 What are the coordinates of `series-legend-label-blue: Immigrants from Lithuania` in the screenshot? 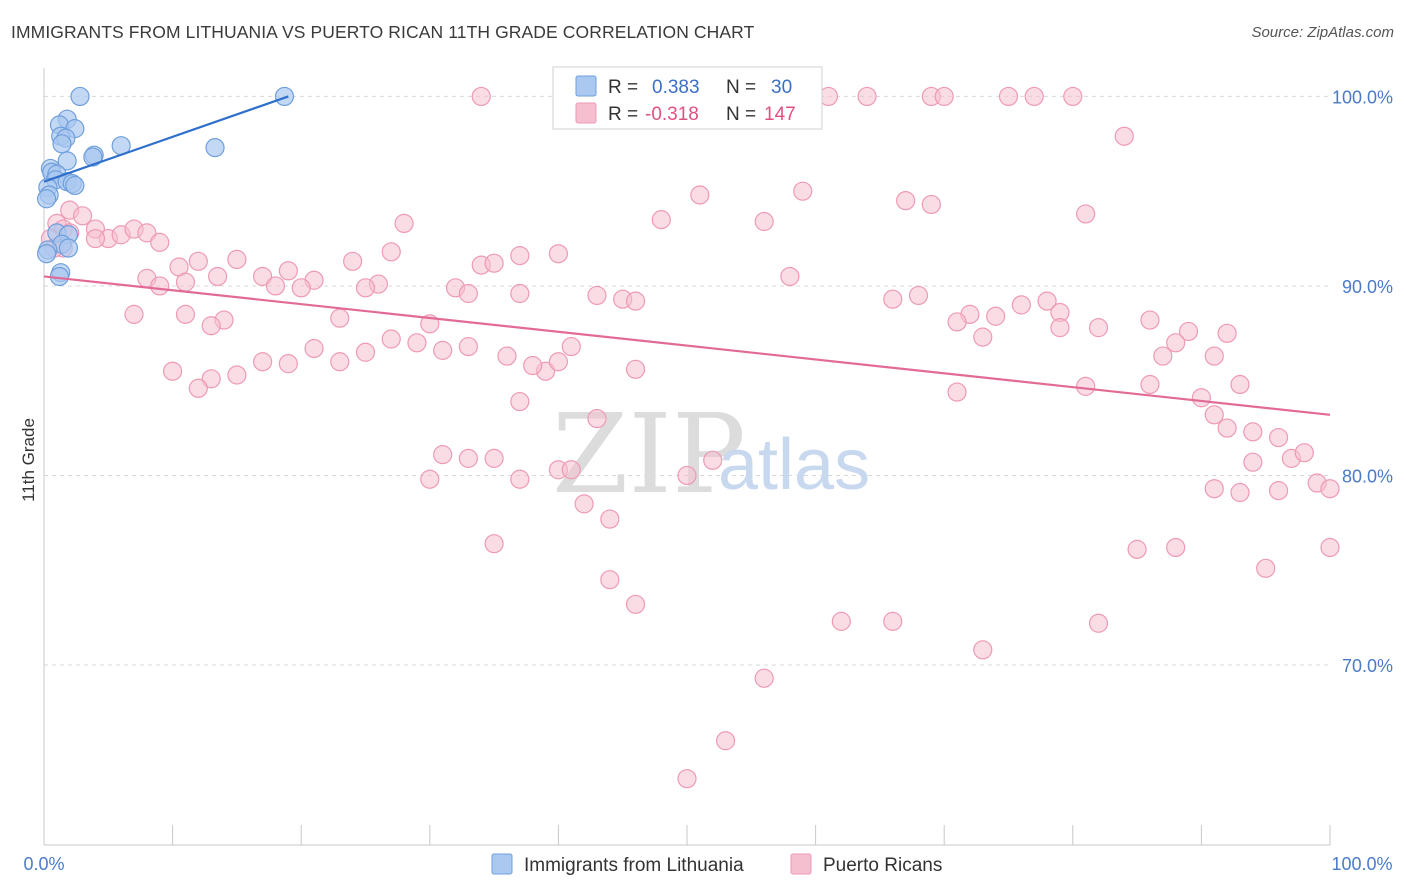 It's located at (634, 865).